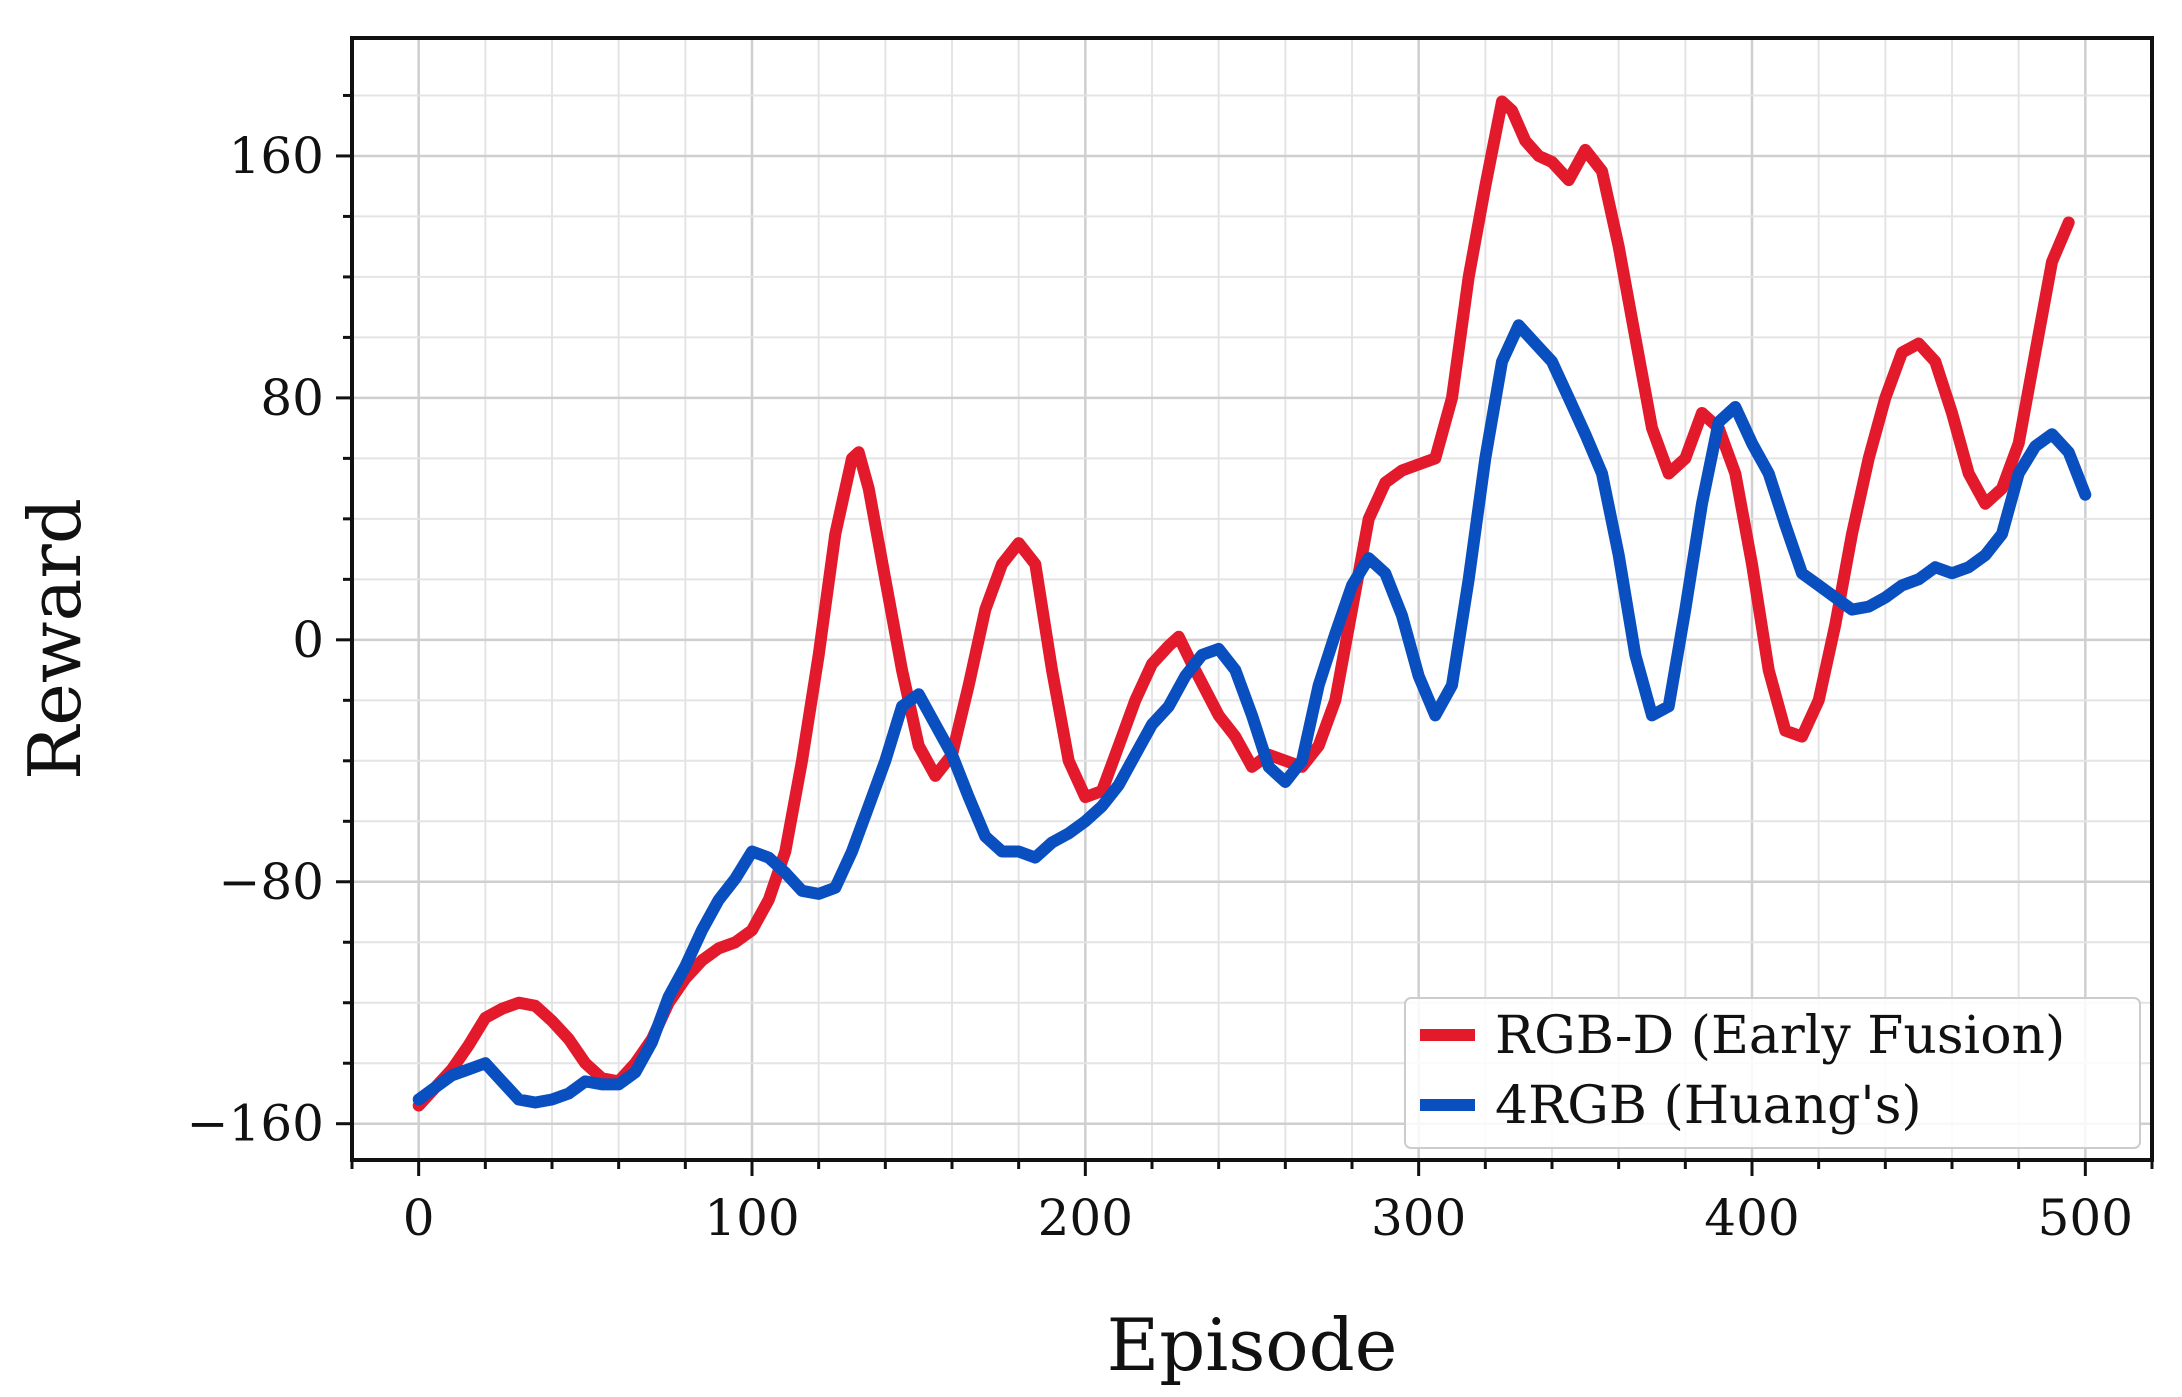 This screenshot has width=2182, height=1397. What do you see at coordinates (2085, 1218) in the screenshot?
I see `x-tick-label: 500` at bounding box center [2085, 1218].